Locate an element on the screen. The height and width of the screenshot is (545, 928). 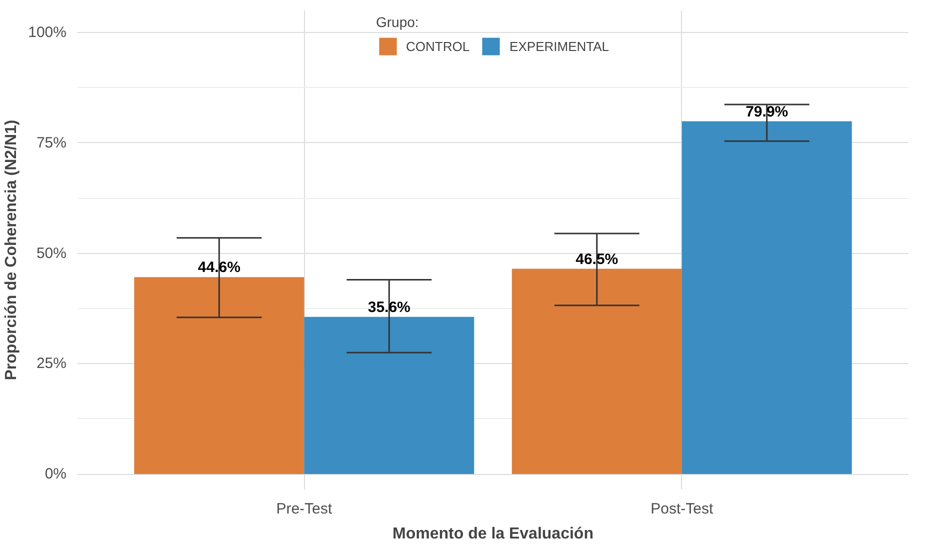
x-tick-label: Post-Test is located at coordinates (682, 509).